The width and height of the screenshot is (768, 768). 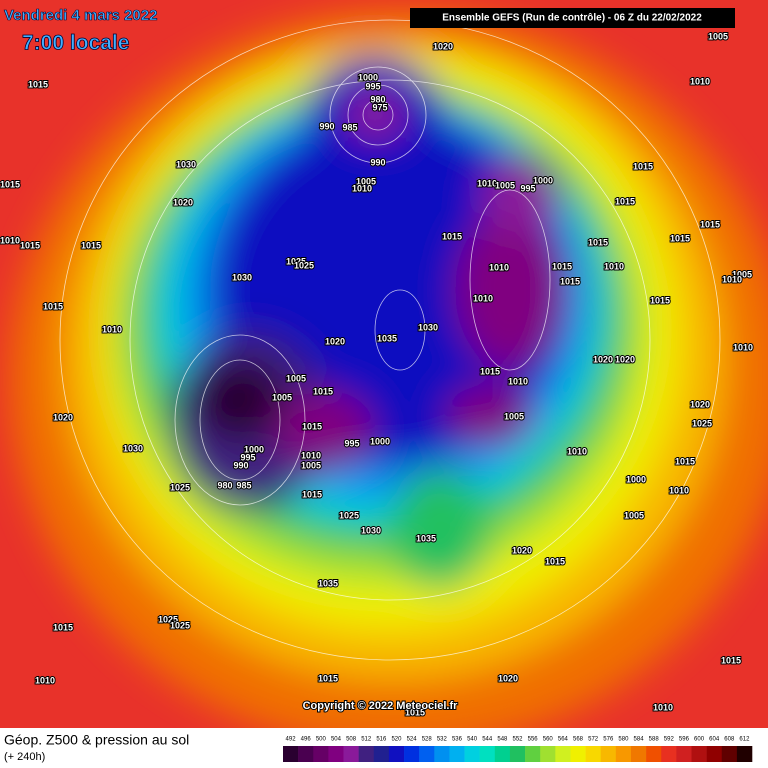 What do you see at coordinates (377, 99) in the screenshot?
I see `isobar-label: 980` at bounding box center [377, 99].